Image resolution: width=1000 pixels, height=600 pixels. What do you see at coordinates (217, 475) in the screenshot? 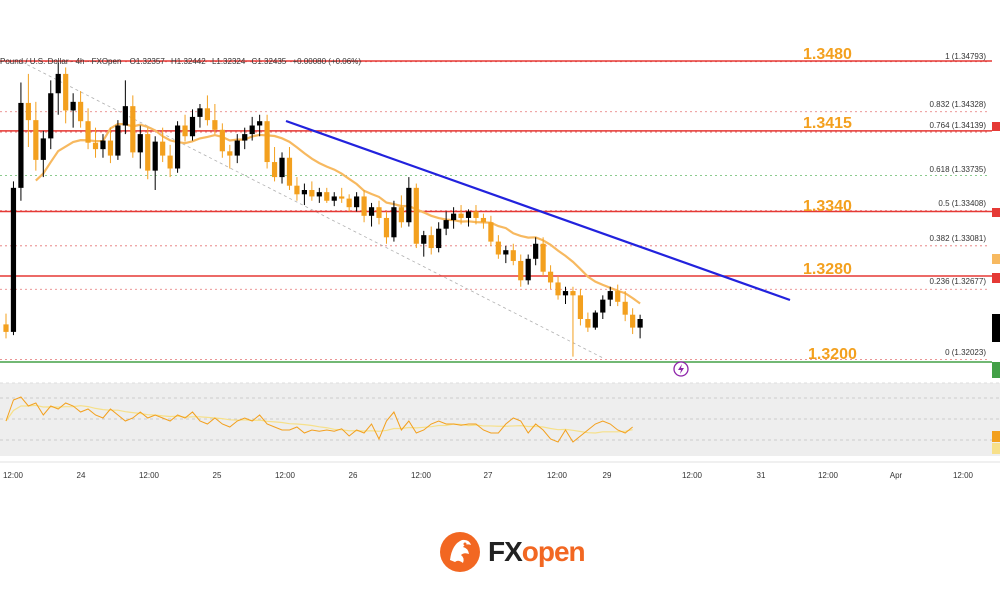
I see `x-tick-label: 25` at bounding box center [217, 475].